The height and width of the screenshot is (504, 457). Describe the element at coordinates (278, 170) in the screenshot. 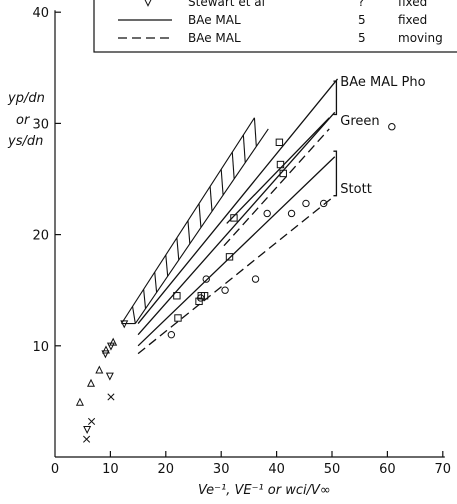

I see `solid-fit-line` at that location.